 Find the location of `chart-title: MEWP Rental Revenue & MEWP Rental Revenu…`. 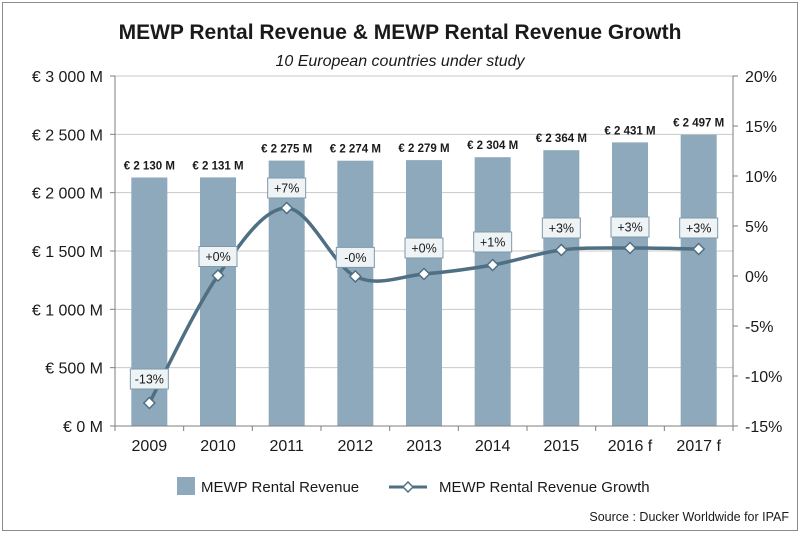

chart-title: MEWP Rental Revenue & MEWP Rental Revenu… is located at coordinates (400, 32).